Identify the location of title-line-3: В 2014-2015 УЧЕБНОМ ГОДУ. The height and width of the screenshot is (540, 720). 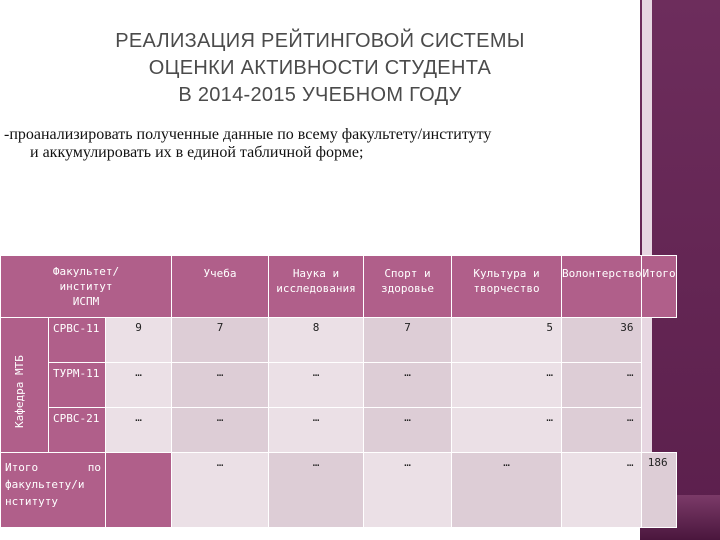
(320, 95).